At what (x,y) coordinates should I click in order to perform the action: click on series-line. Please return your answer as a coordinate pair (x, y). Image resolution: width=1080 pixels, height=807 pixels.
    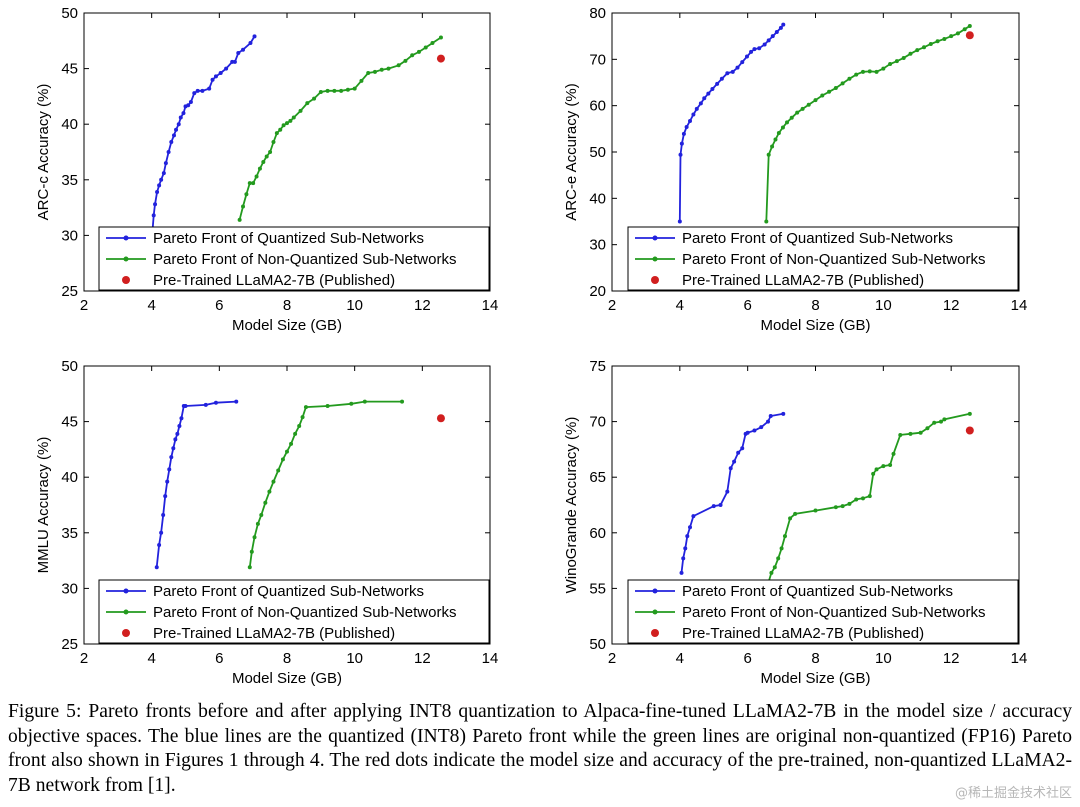
    Looking at the image, I should click on (868, 498).